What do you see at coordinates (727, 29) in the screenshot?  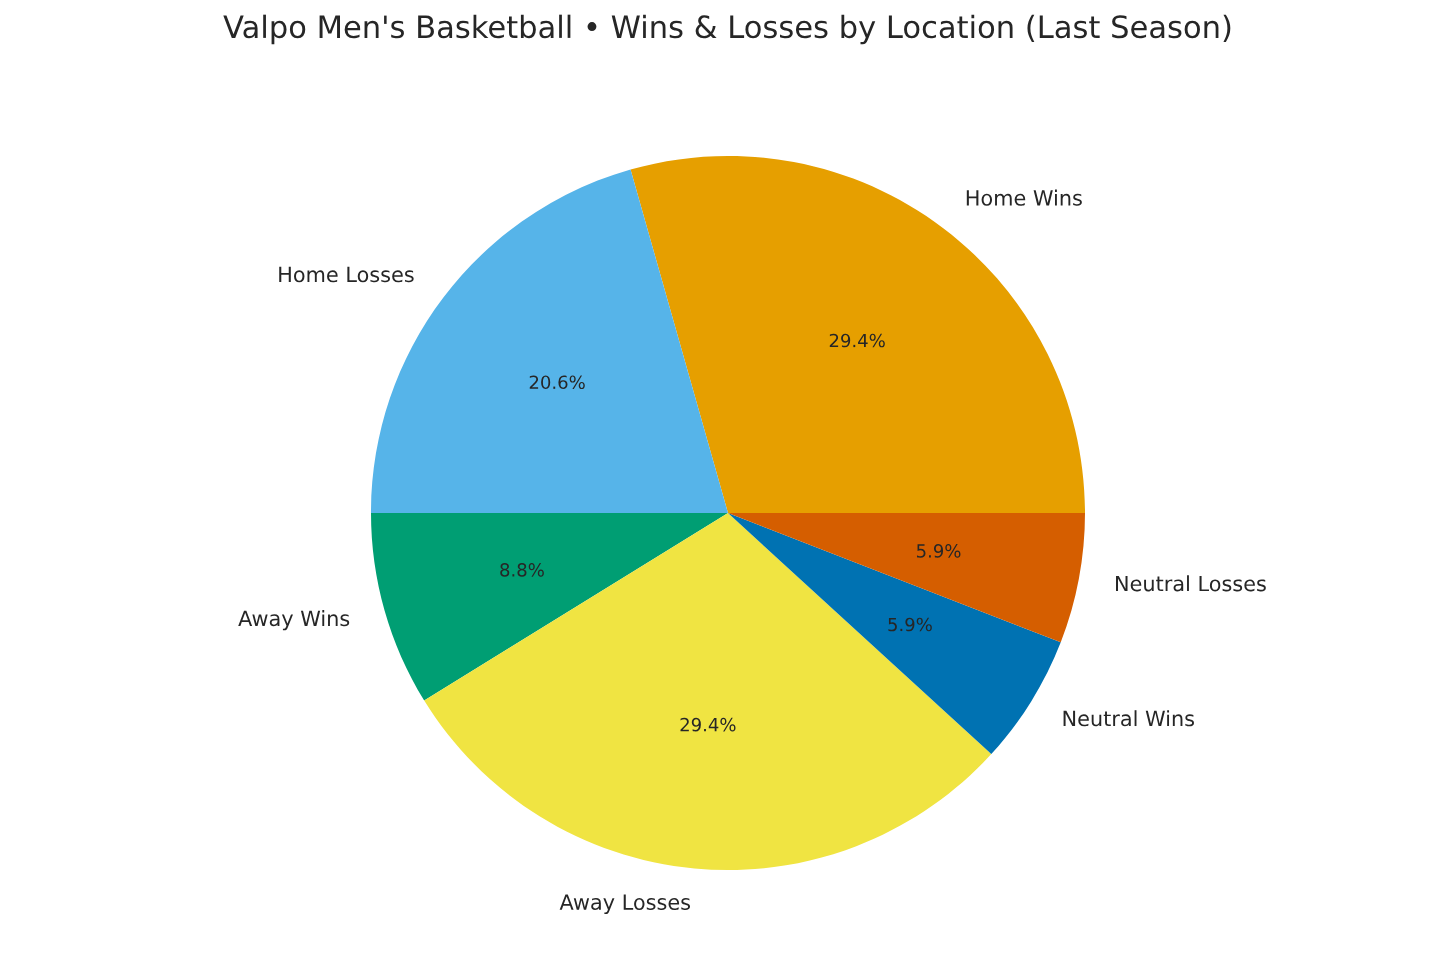 I see `chart-title: Valpo Men's Basketball • Wins & Losses by Location (Last Season)` at bounding box center [727, 29].